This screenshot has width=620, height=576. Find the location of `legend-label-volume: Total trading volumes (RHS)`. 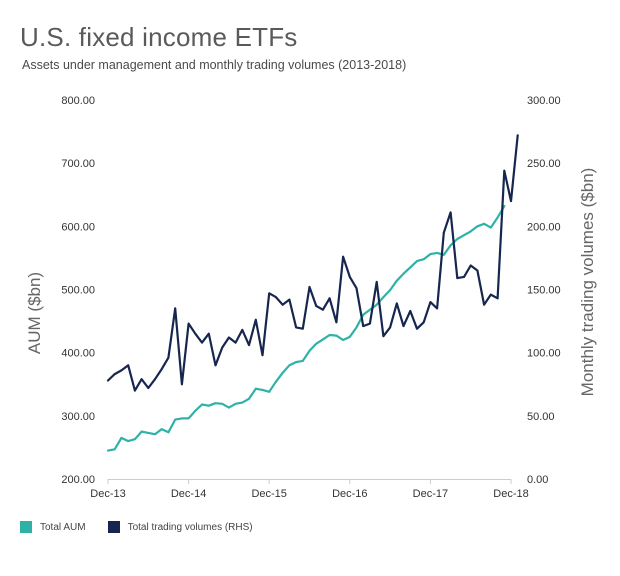

legend-label-volume: Total trading volumes (RHS) is located at coordinates (190, 527).